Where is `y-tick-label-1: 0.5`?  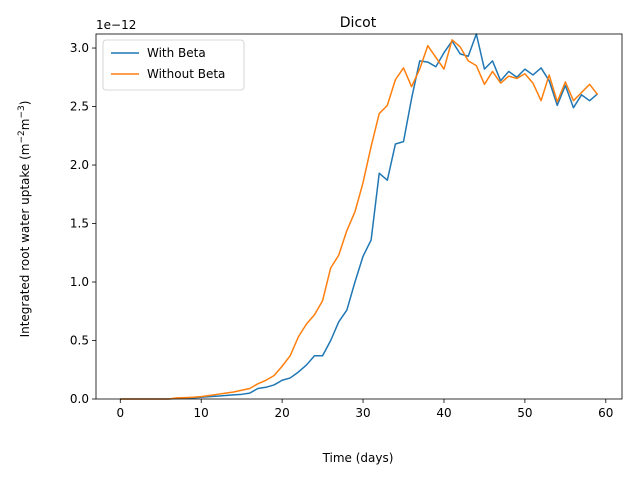 y-tick-label-1: 0.5 is located at coordinates (79, 341).